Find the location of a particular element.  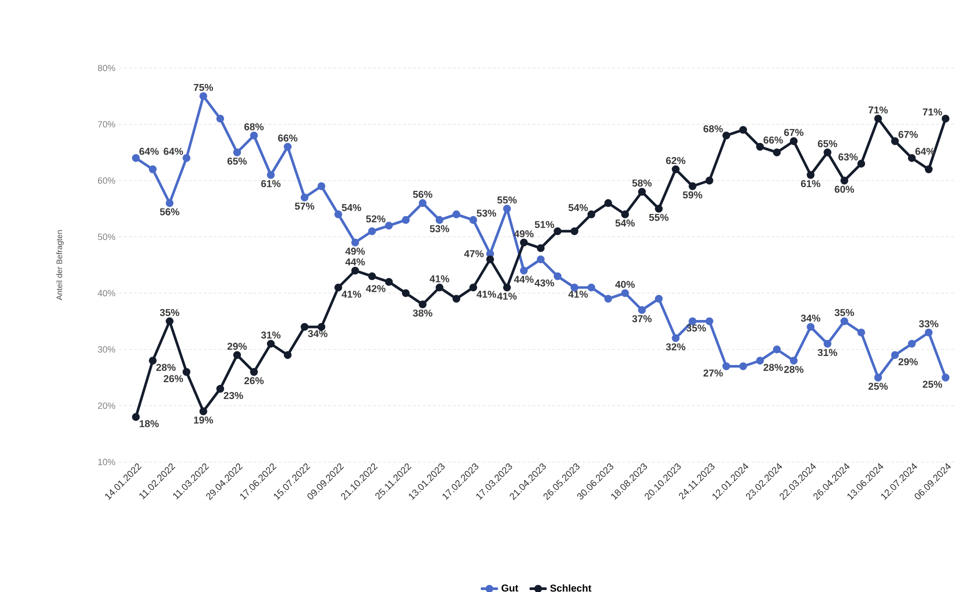

data-label: 64% is located at coordinates (149, 151).